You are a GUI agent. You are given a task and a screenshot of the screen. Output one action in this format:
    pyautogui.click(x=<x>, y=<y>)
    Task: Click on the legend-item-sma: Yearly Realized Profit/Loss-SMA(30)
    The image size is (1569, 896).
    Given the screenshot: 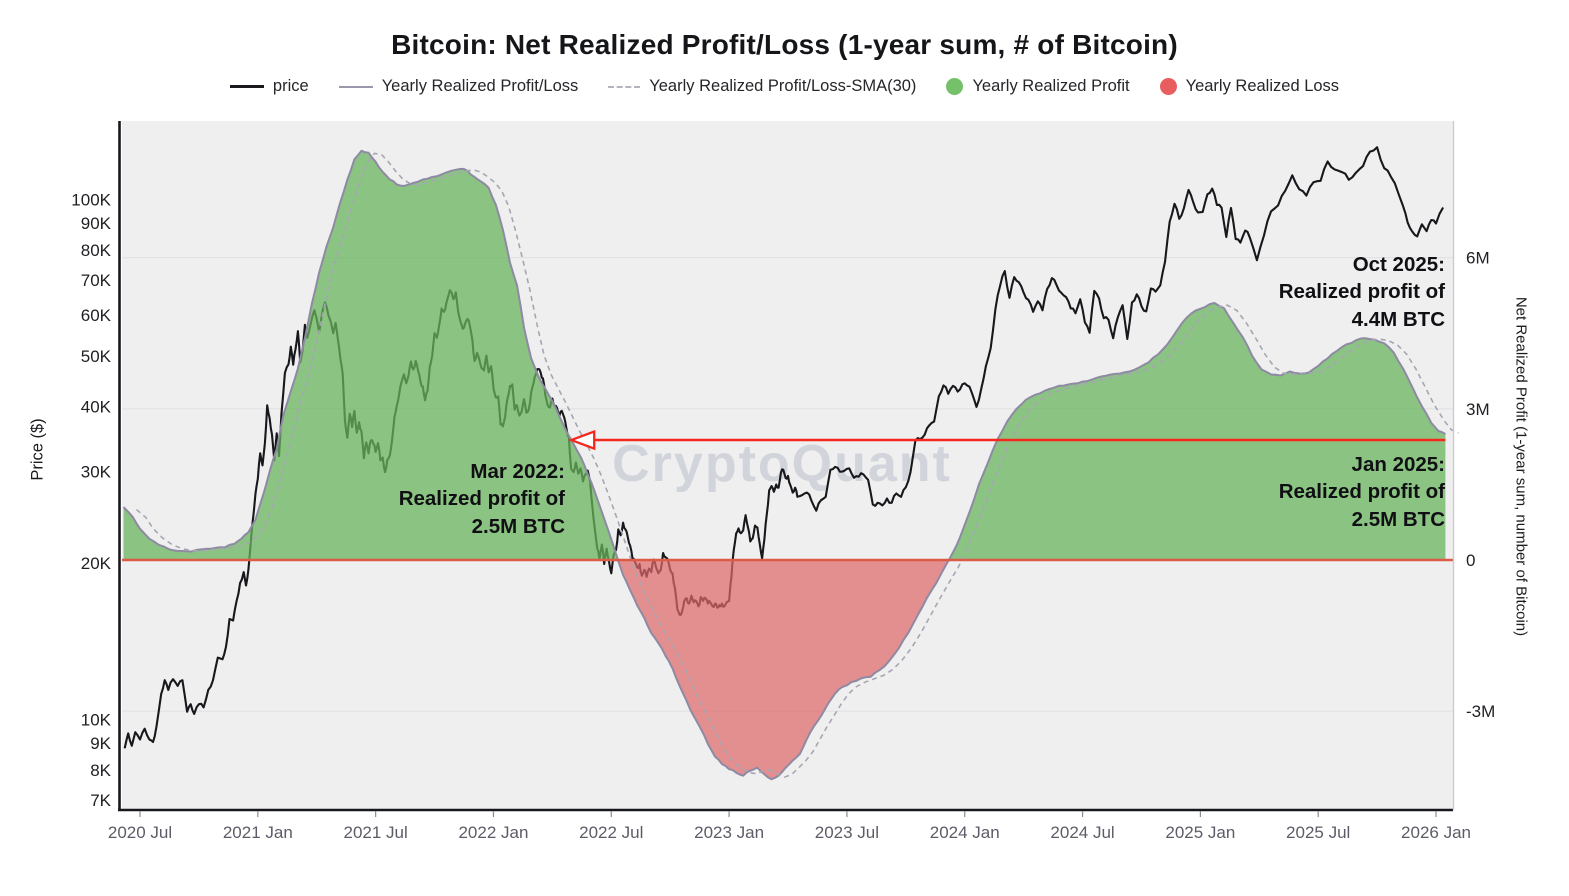 What is the action you would take?
    pyautogui.click(x=762, y=86)
    